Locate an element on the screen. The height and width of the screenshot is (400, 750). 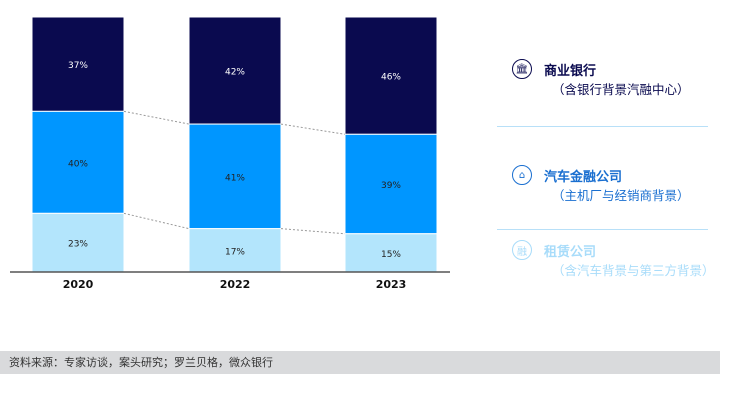
data-label: 46% is located at coordinates (391, 78).